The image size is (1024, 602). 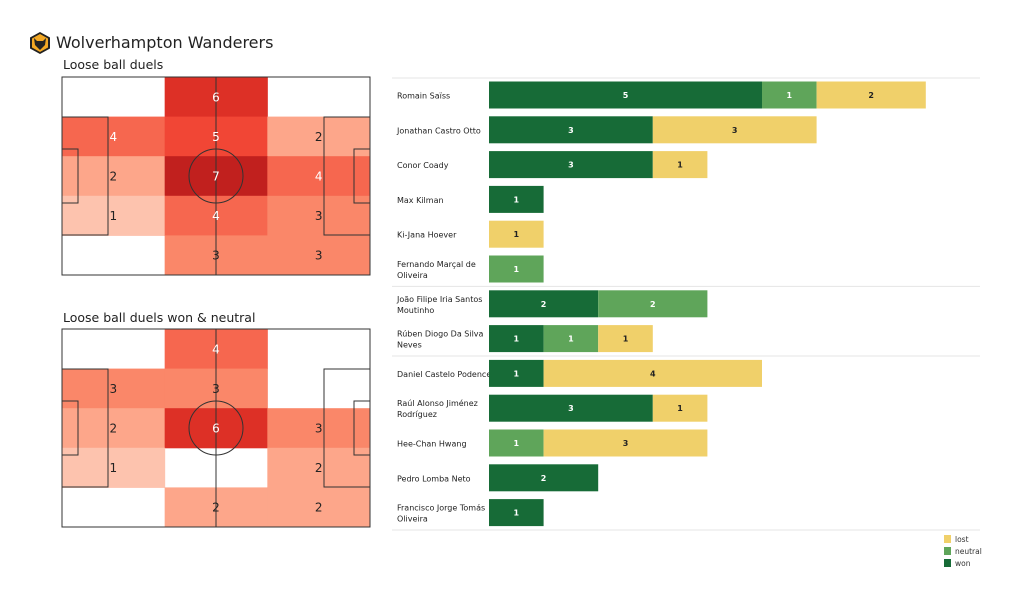 What do you see at coordinates (962, 539) in the screenshot?
I see `legend-label-lost: lost` at bounding box center [962, 539].